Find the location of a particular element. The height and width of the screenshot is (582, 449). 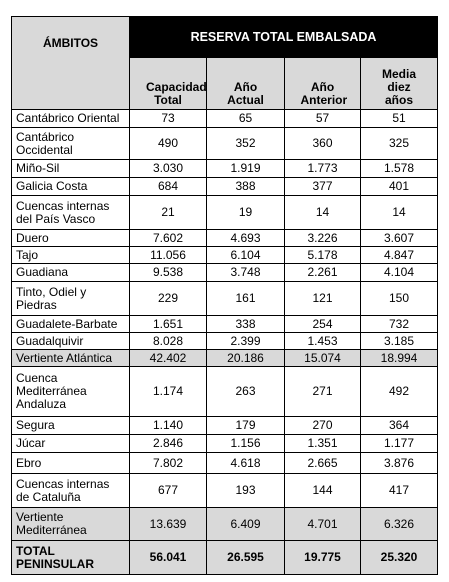

cell-value: 270 is located at coordinates (322, 425).